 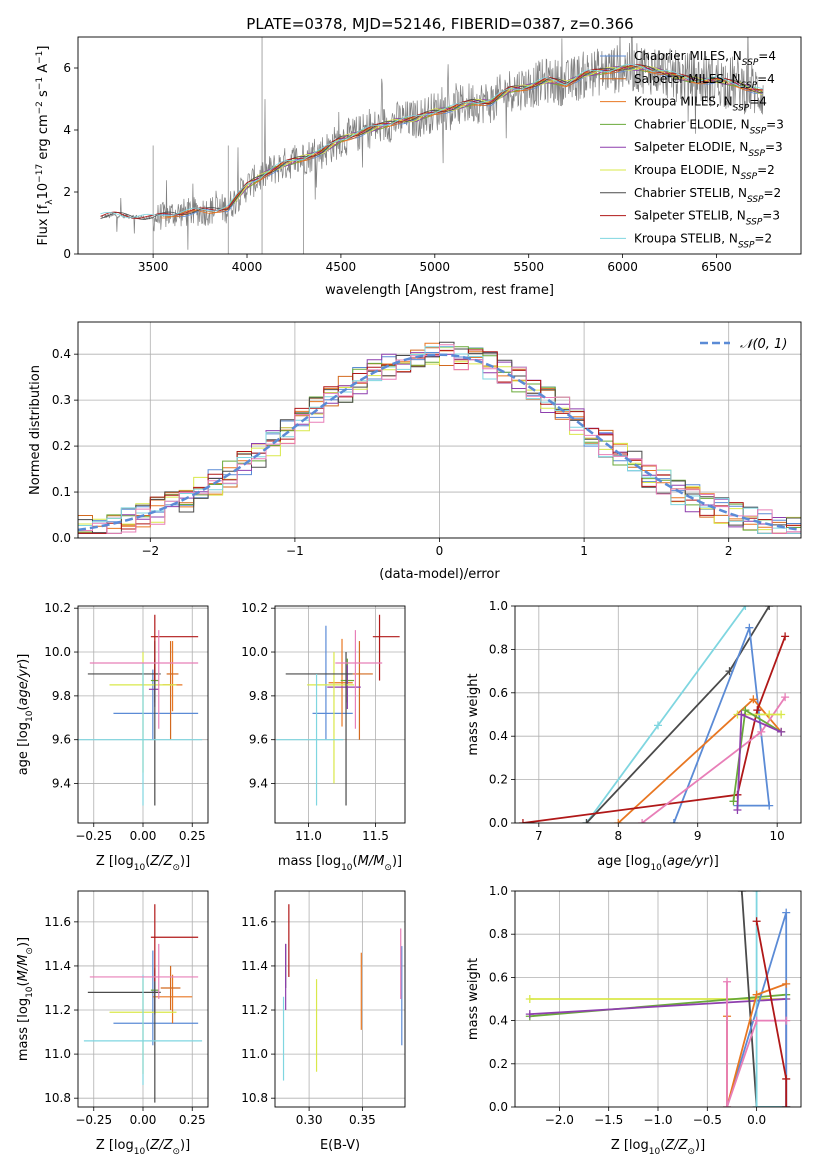 I want to click on model-spectrum-kroupa-stelib, so click(x=432, y=141).